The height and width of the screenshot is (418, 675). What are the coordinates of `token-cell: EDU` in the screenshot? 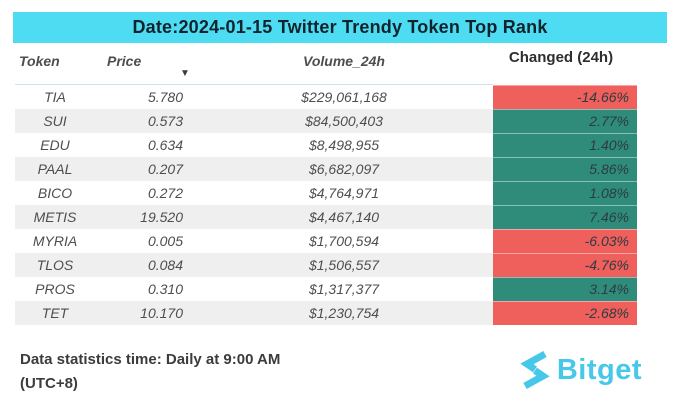 It's located at (55, 145).